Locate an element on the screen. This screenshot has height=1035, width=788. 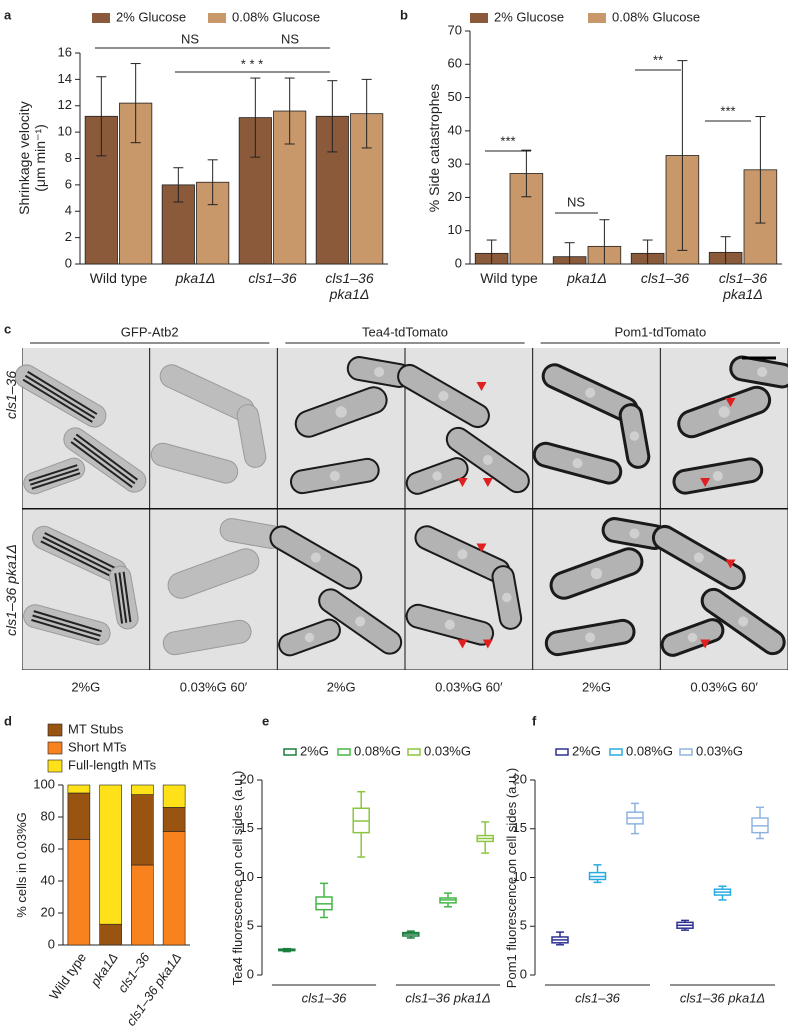
y-axis-label: Pom1 fluorescence on cell sides (a.u.) is located at coordinates (511, 878).